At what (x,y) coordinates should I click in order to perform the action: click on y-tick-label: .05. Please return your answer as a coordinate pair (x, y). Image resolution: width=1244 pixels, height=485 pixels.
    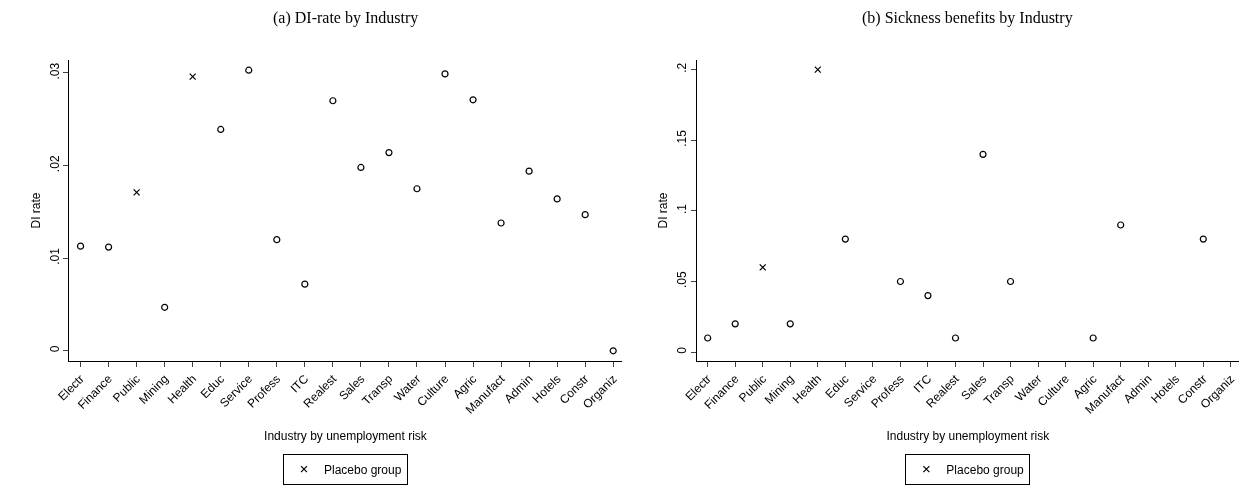
    Looking at the image, I should click on (681, 280).